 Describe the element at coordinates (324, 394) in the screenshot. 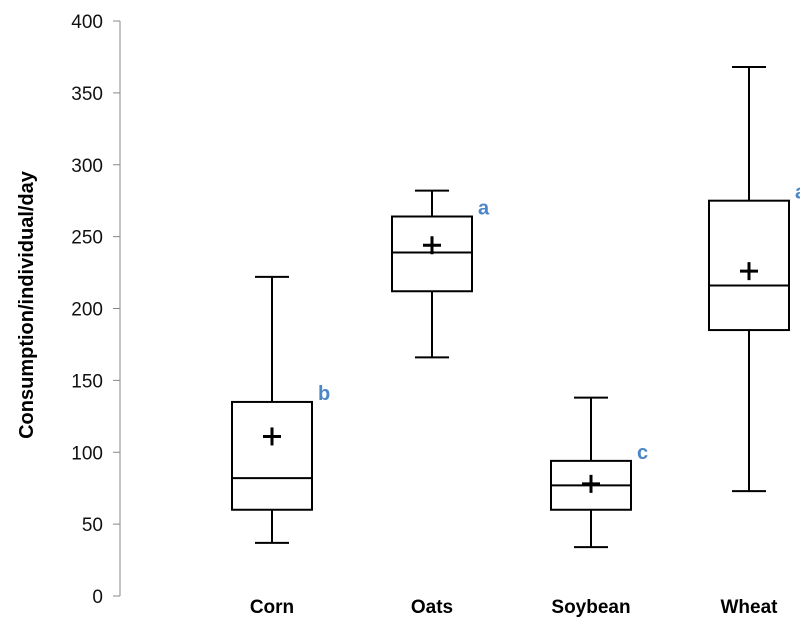

I see `significance-letter: b` at that location.